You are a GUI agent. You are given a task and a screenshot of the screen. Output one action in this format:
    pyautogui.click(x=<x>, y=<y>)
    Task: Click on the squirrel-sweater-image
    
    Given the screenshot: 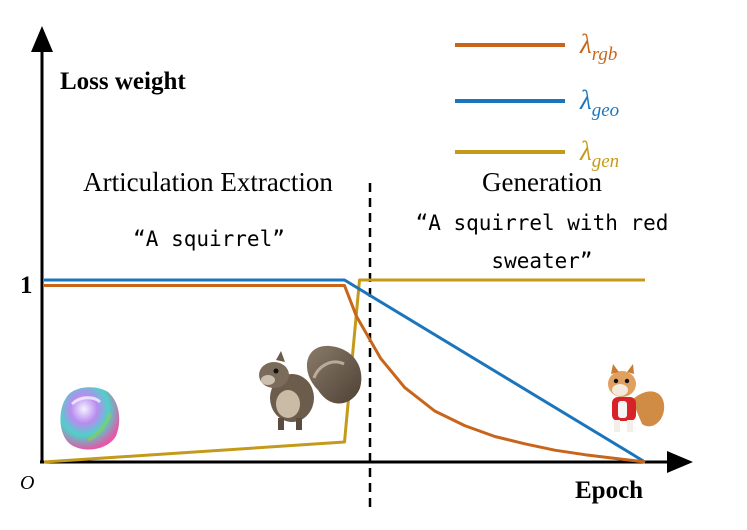 What is the action you would take?
    pyautogui.click(x=636, y=398)
    